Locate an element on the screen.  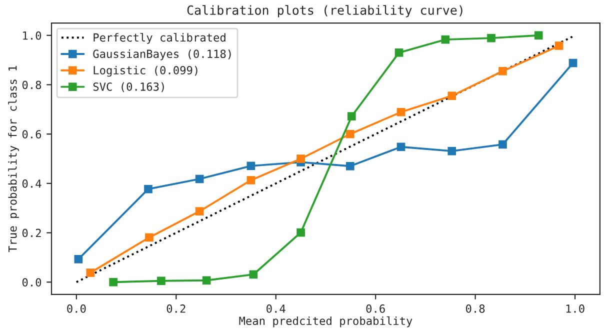
y-tick-label: 0.2 is located at coordinates (31, 233).